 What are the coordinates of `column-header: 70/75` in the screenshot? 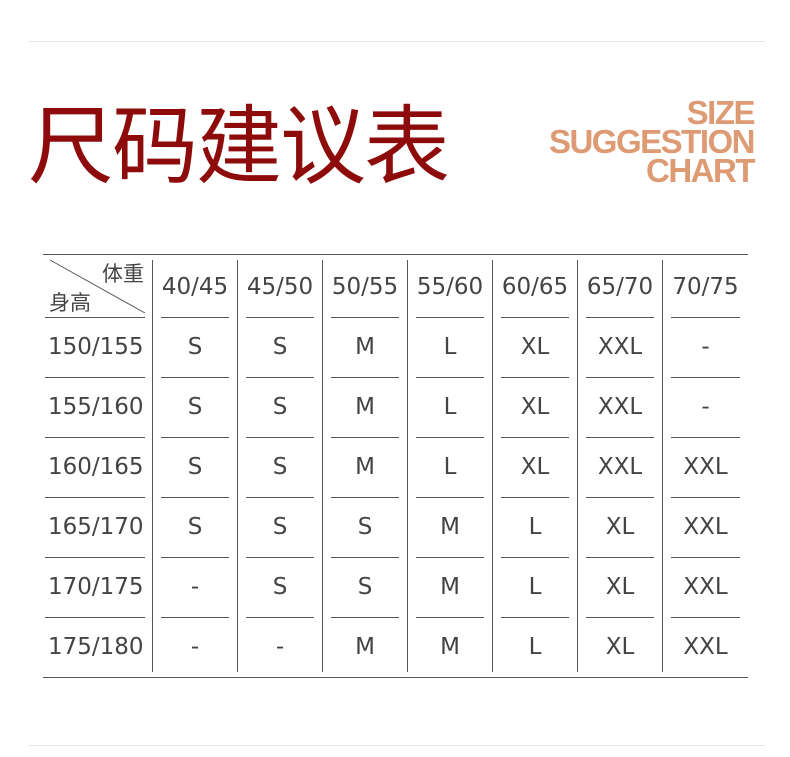 It's located at (705, 287).